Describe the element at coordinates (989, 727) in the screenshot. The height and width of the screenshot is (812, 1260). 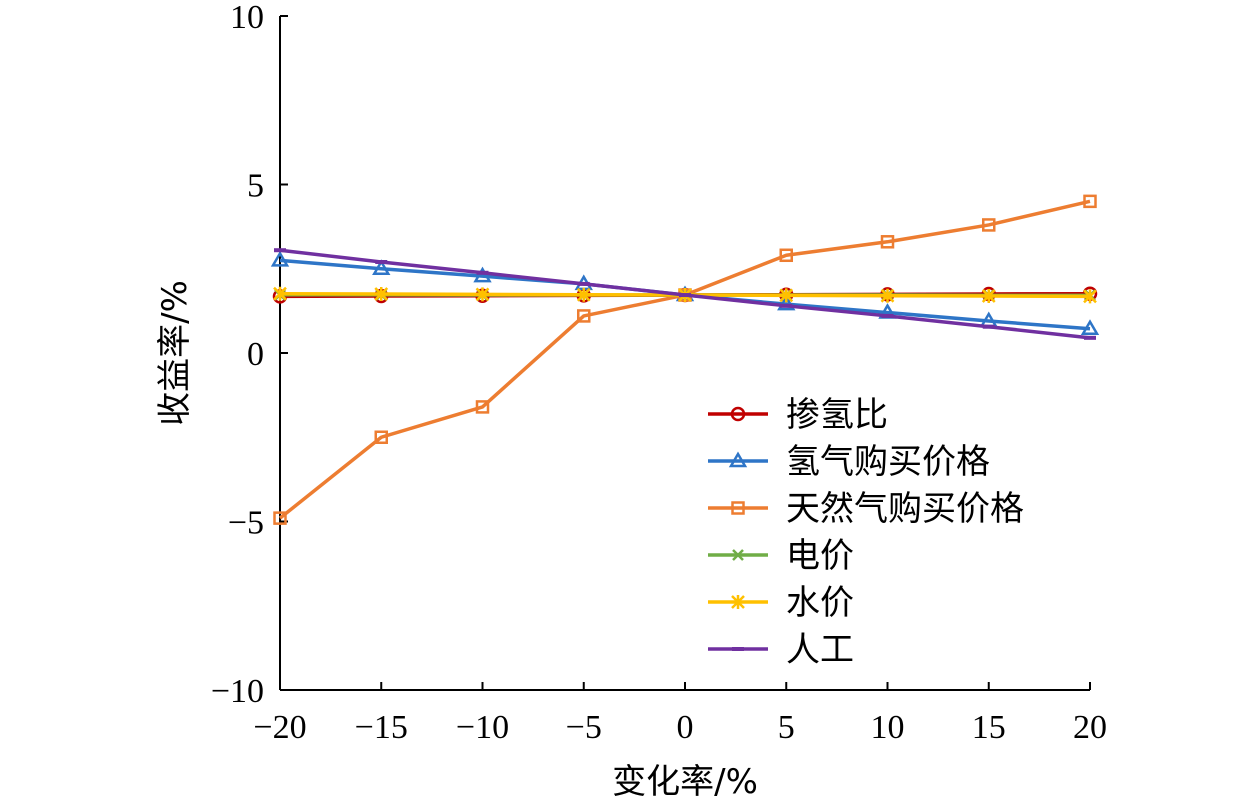
I see `x-tick-label: 15` at that location.